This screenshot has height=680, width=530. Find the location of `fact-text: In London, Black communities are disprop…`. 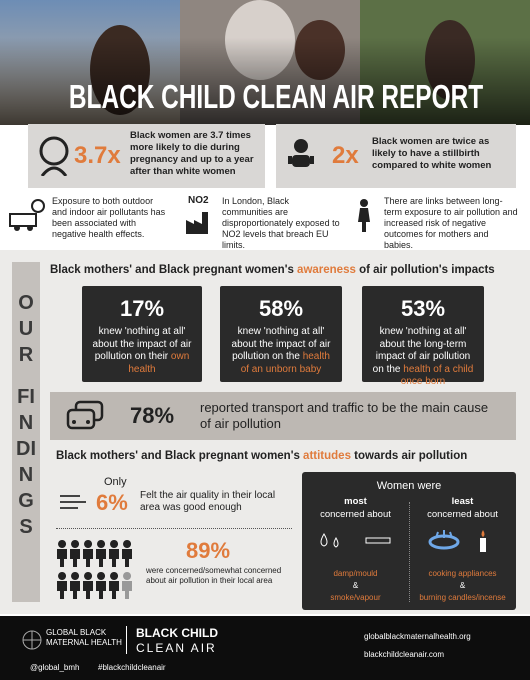

fact-text: In London, Black communities are disprop… is located at coordinates (281, 223).